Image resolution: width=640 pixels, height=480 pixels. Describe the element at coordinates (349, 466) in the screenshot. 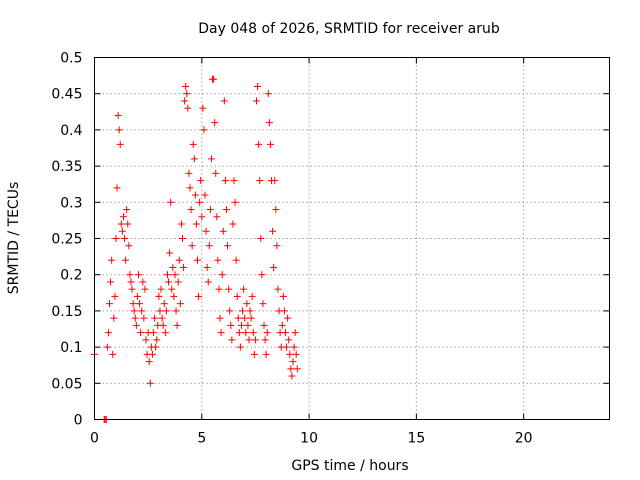

I see `x-axis-label: GPS time / hours` at that location.